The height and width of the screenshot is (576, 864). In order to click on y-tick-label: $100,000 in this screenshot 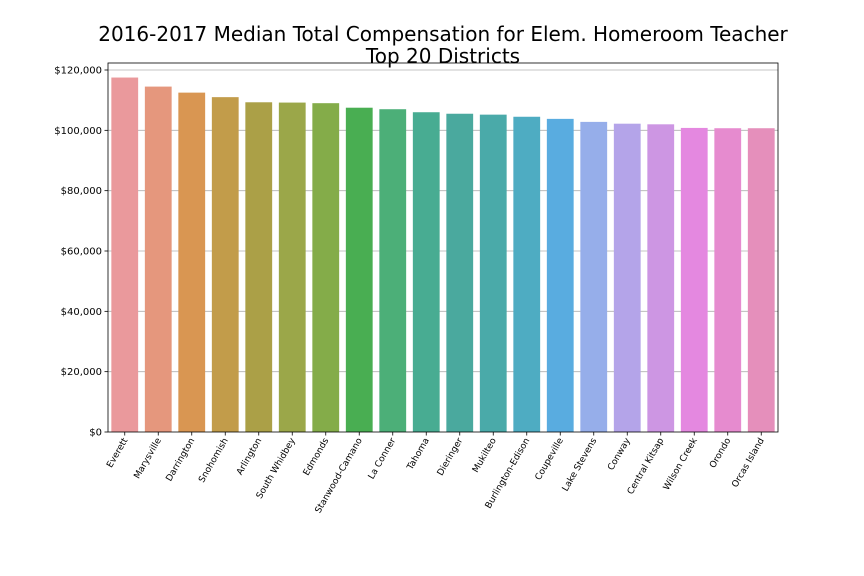, I will do `click(78, 131)`.